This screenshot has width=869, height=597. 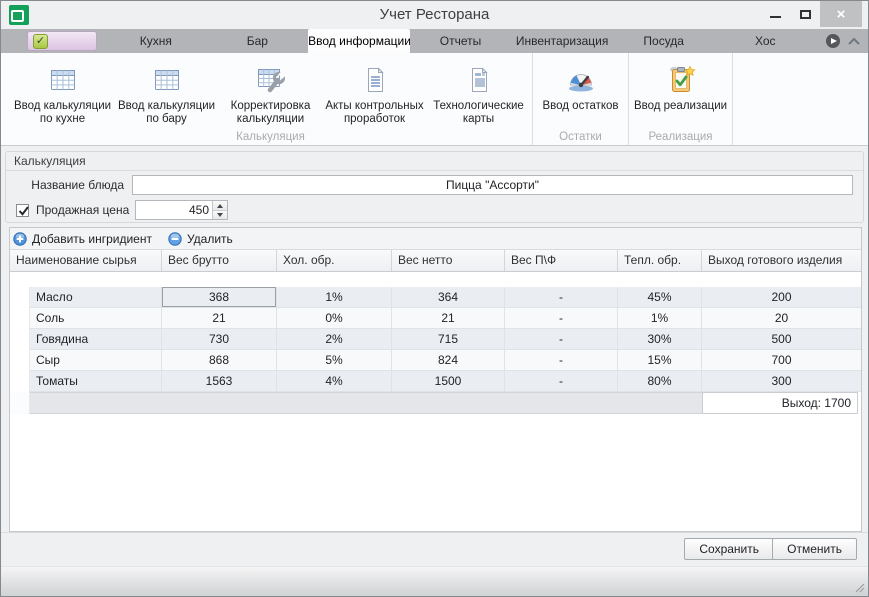 What do you see at coordinates (219, 260) in the screenshot?
I see `column-header: Вес брутто` at bounding box center [219, 260].